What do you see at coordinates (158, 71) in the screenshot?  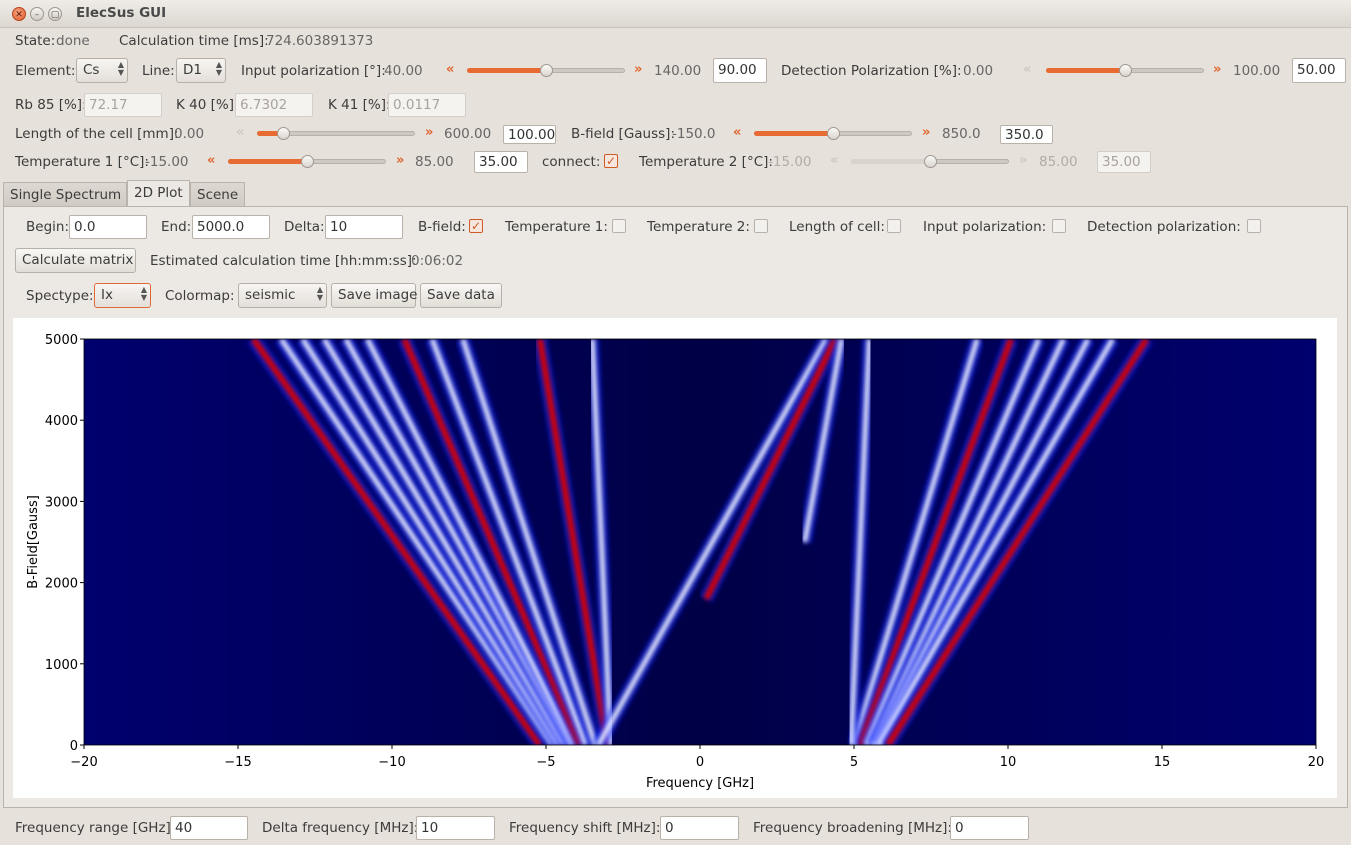 I see `line-label: Line:` at bounding box center [158, 71].